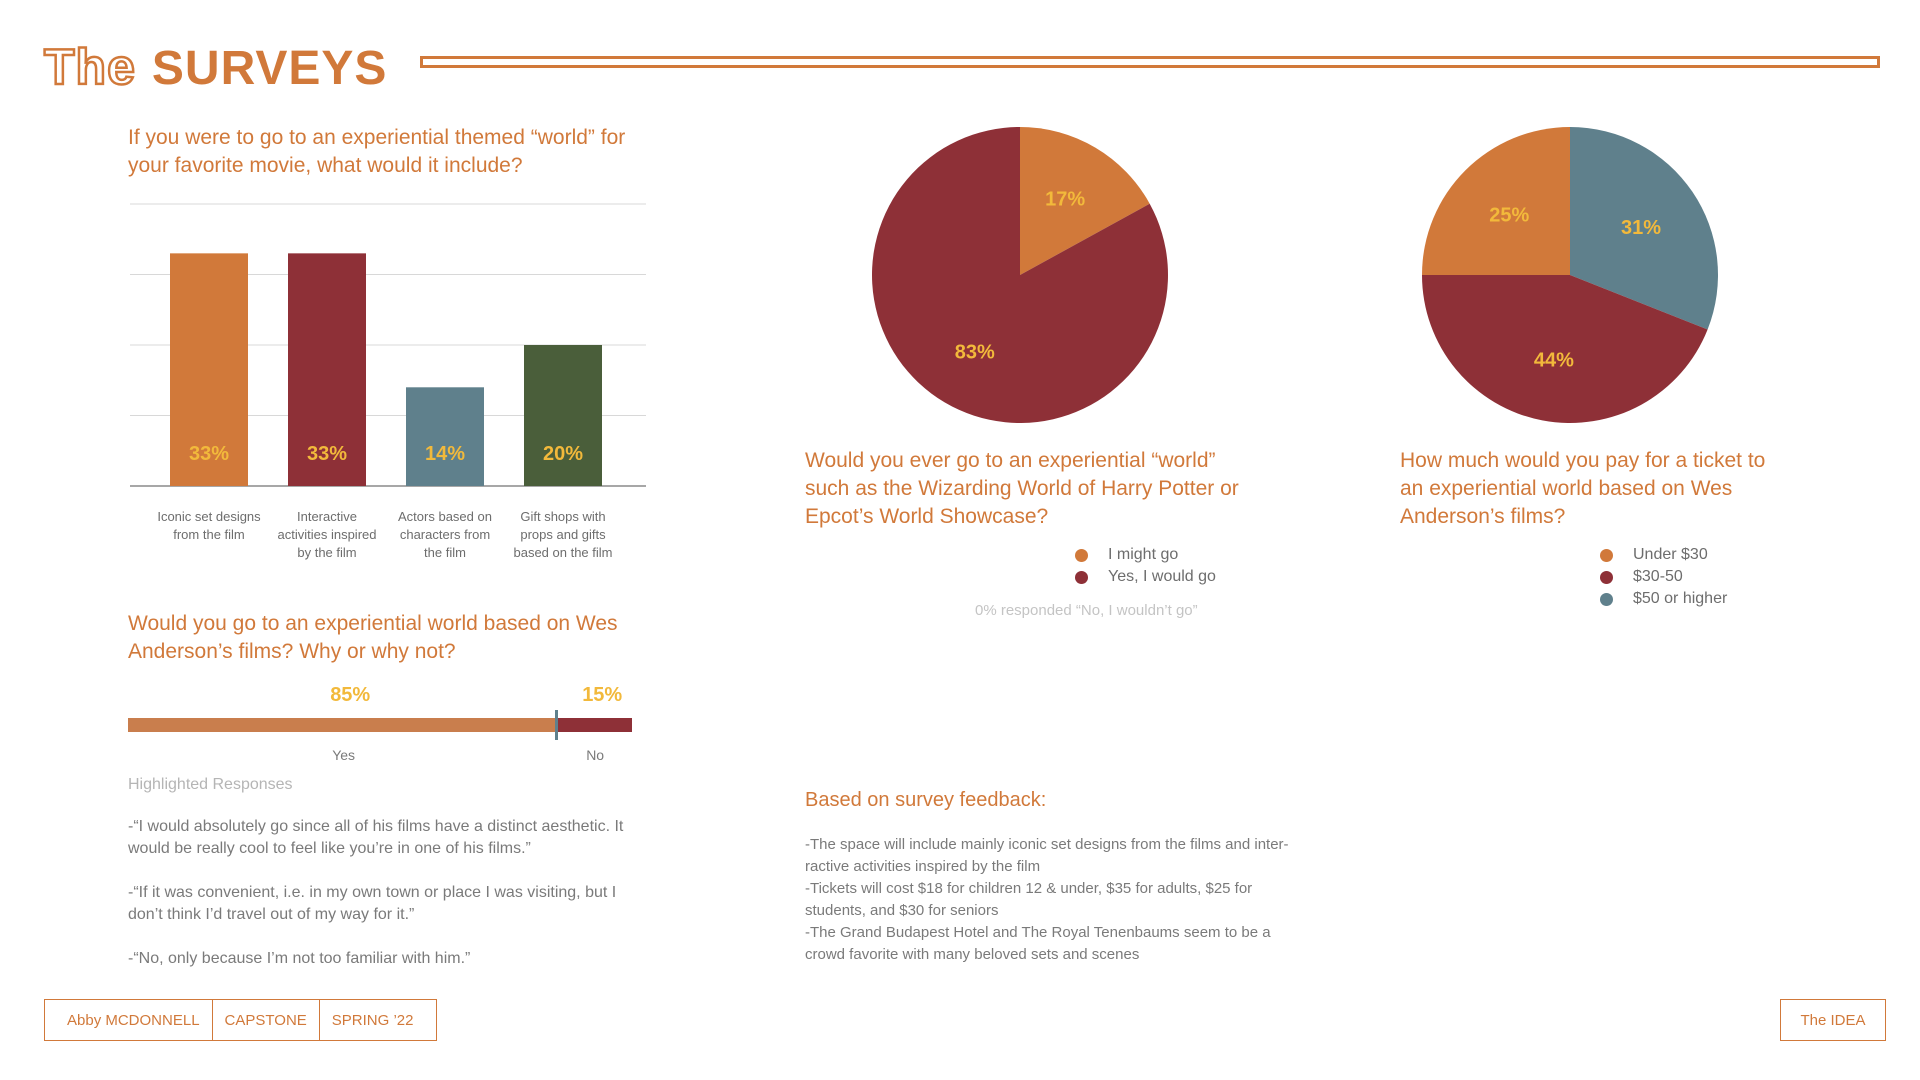  Describe the element at coordinates (209, 525) in the screenshot. I see `bar-x-label: Iconic set designs from the film` at that location.